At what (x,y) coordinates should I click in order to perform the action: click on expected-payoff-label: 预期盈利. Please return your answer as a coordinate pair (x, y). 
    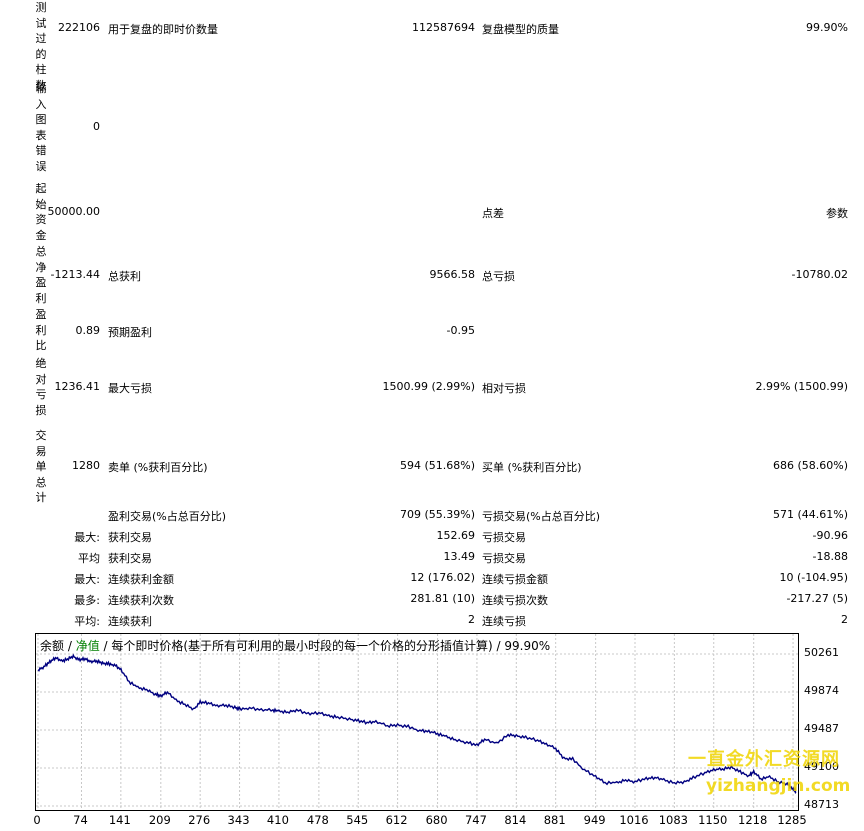
    Looking at the image, I should click on (130, 332).